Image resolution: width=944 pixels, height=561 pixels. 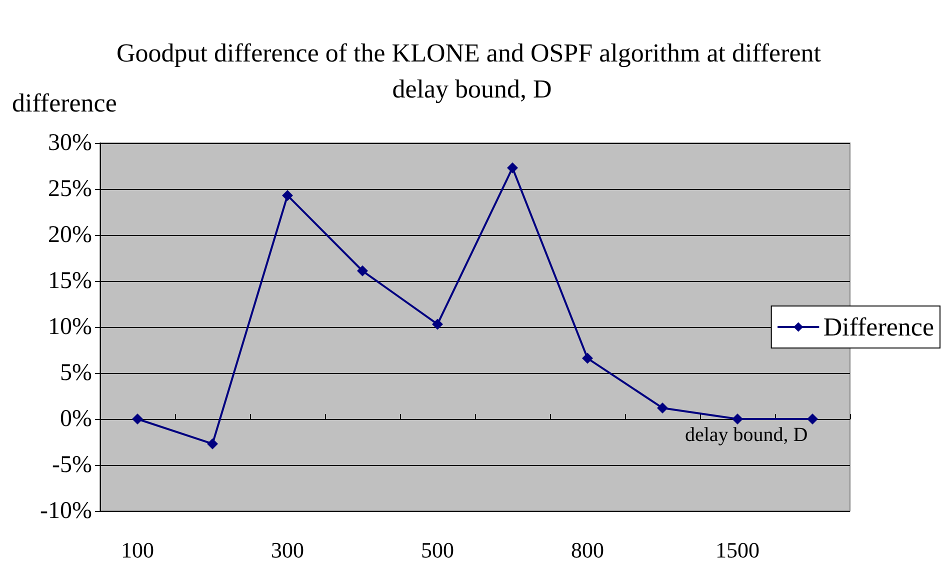 What do you see at coordinates (76, 419) in the screenshot?
I see `y-tick-label: 0%` at bounding box center [76, 419].